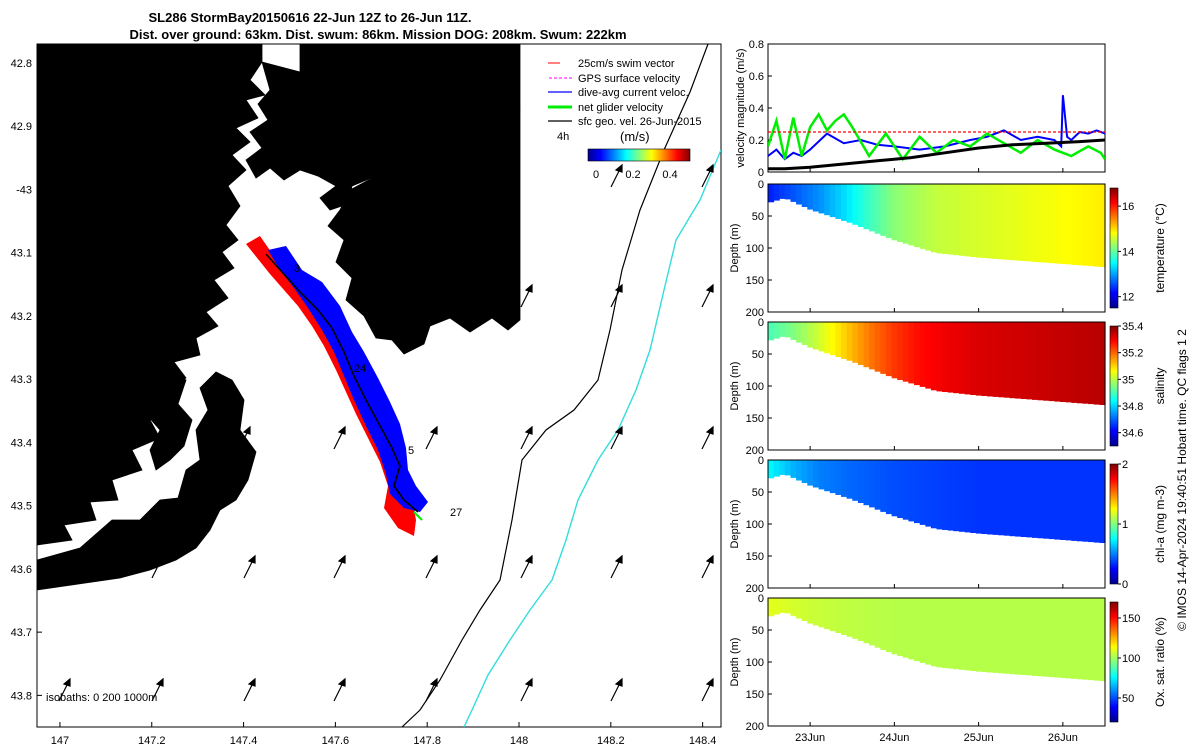 This screenshot has width=1200, height=750. Describe the element at coordinates (152, 741) in the screenshot. I see `map-x-tick-label: 147.2` at that location.